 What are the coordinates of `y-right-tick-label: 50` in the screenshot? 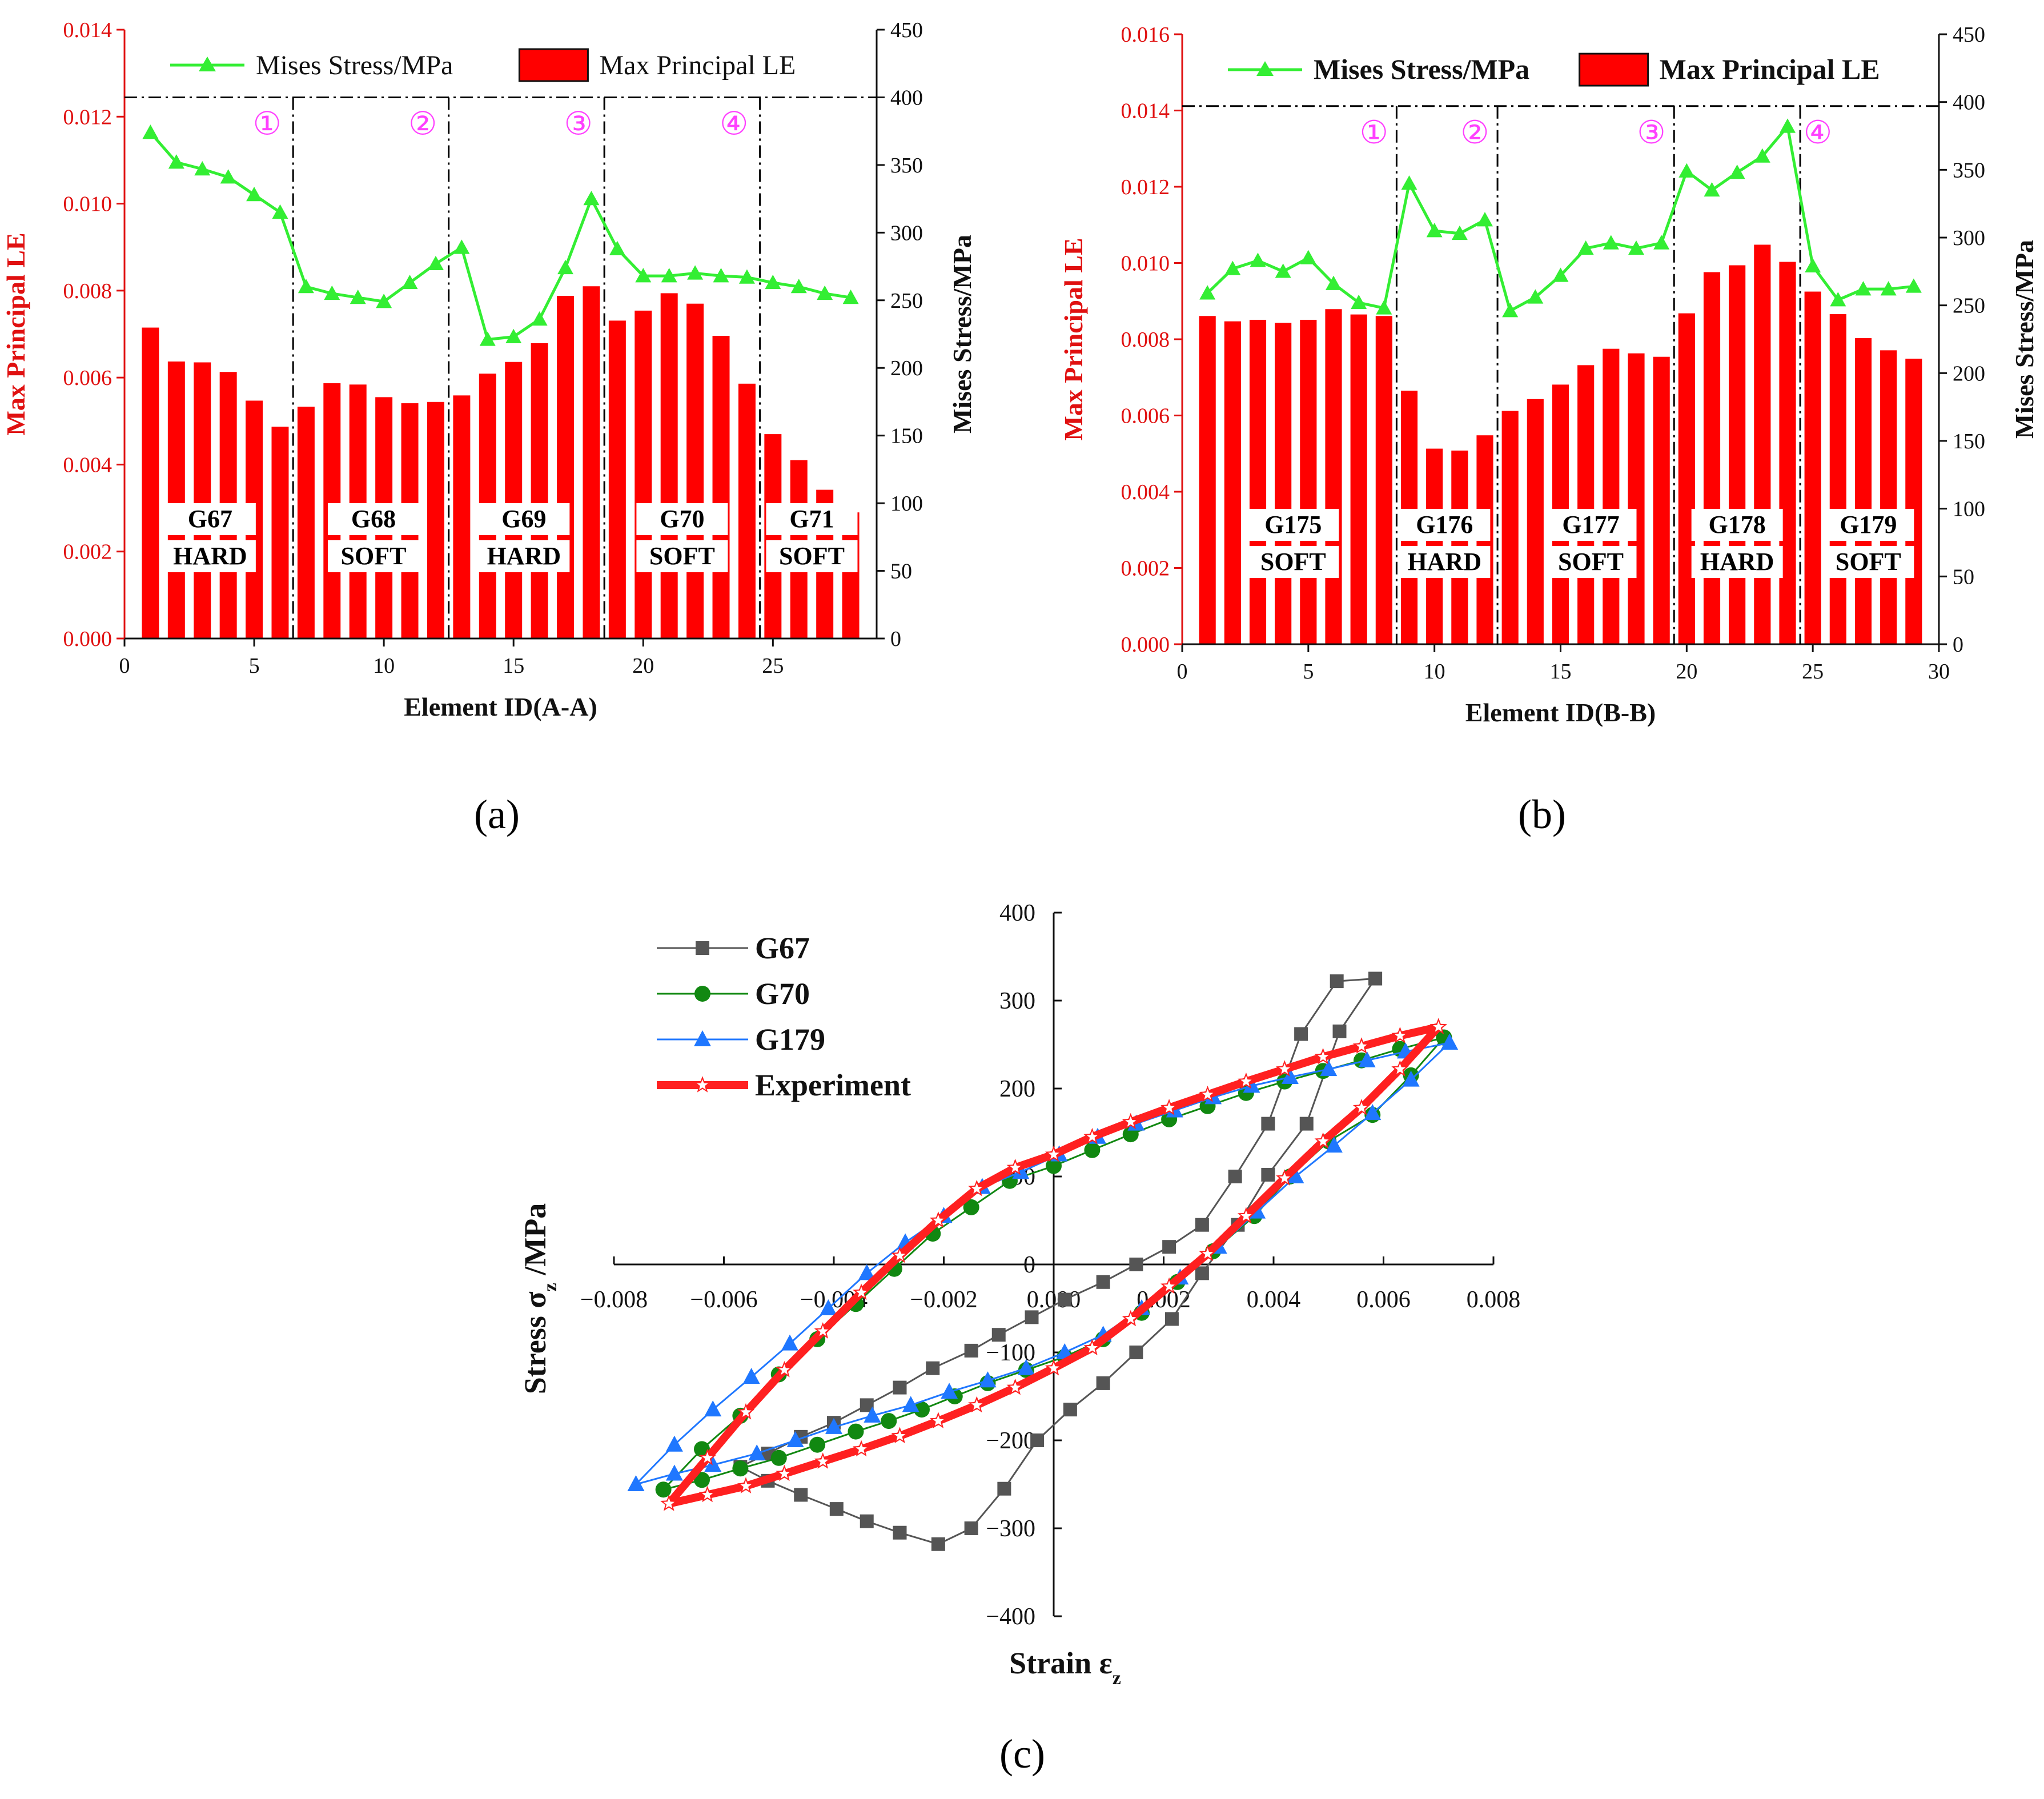 It's located at (1963, 577).